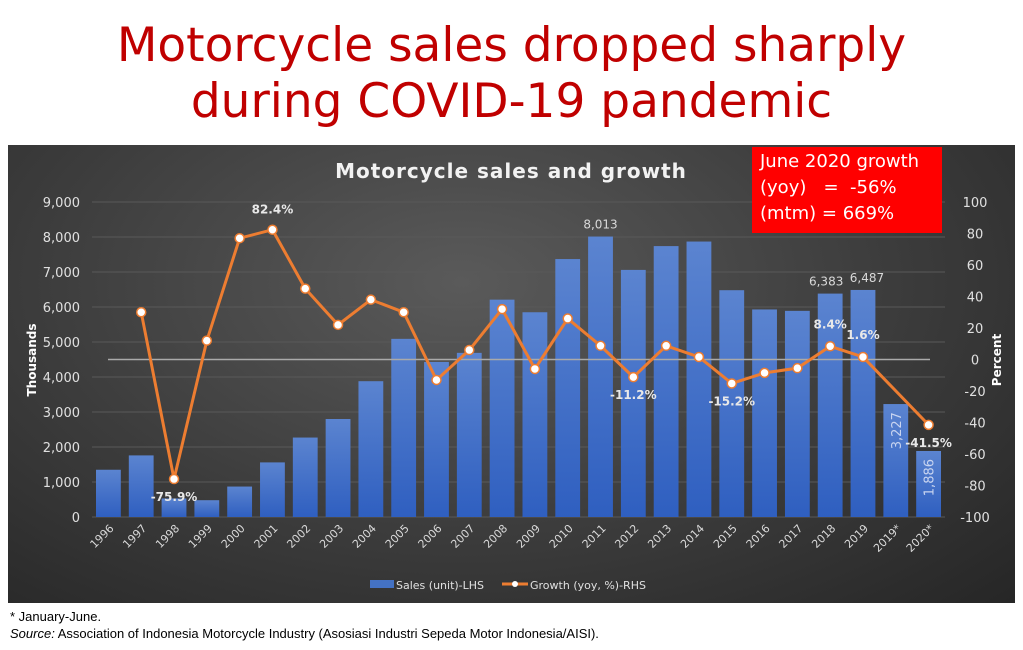 The width and height of the screenshot is (1023, 650). What do you see at coordinates (856, 536) in the screenshot?
I see `x-tick-label: 2019` at bounding box center [856, 536].